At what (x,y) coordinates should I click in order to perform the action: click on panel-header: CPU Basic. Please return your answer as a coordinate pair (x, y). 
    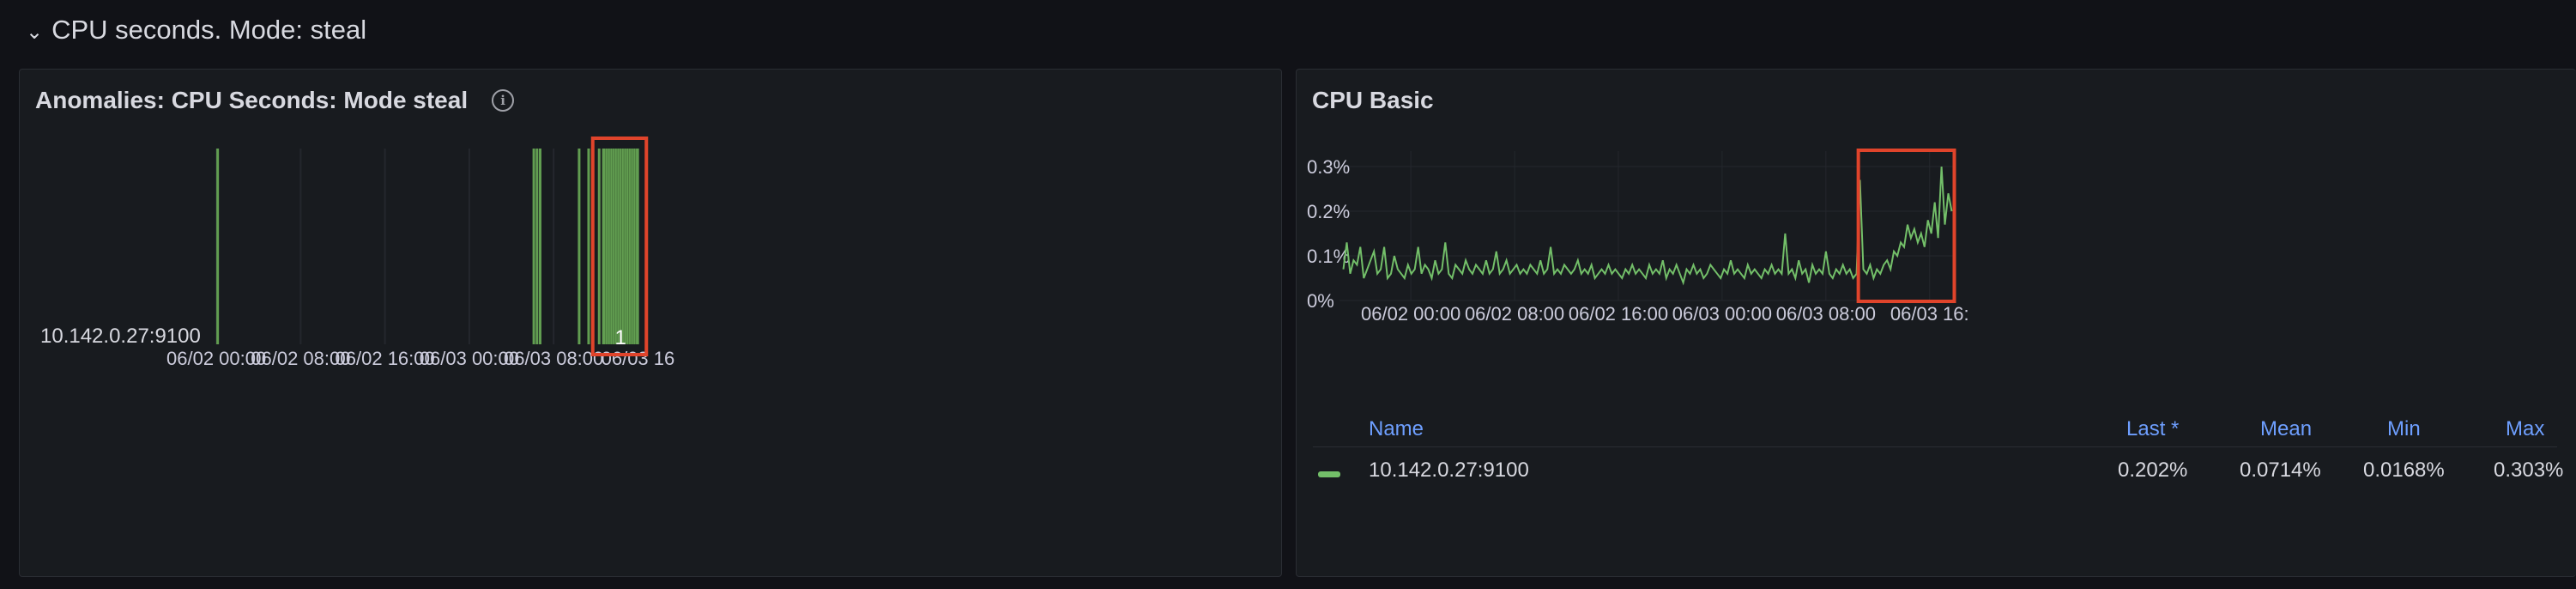
    Looking at the image, I should click on (1373, 100).